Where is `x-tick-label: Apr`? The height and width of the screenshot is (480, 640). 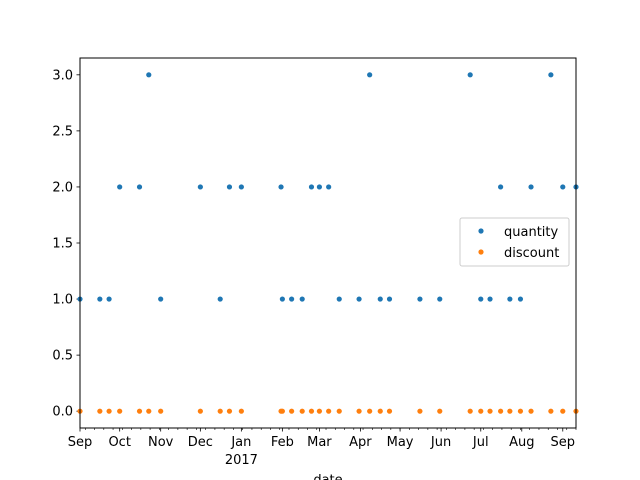 x-tick-label: Apr is located at coordinates (360, 442).